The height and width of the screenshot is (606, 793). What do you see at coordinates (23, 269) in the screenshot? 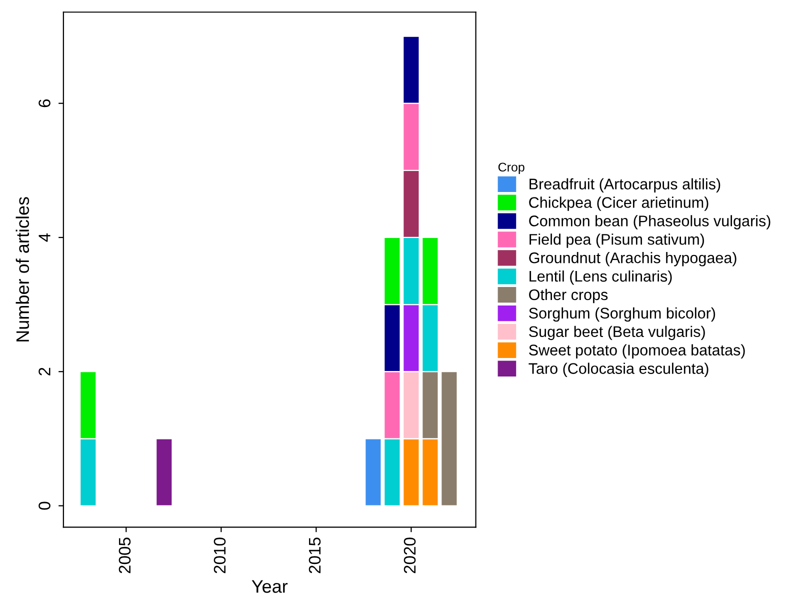
I see `y-axis-title: Number of articles` at bounding box center [23, 269].